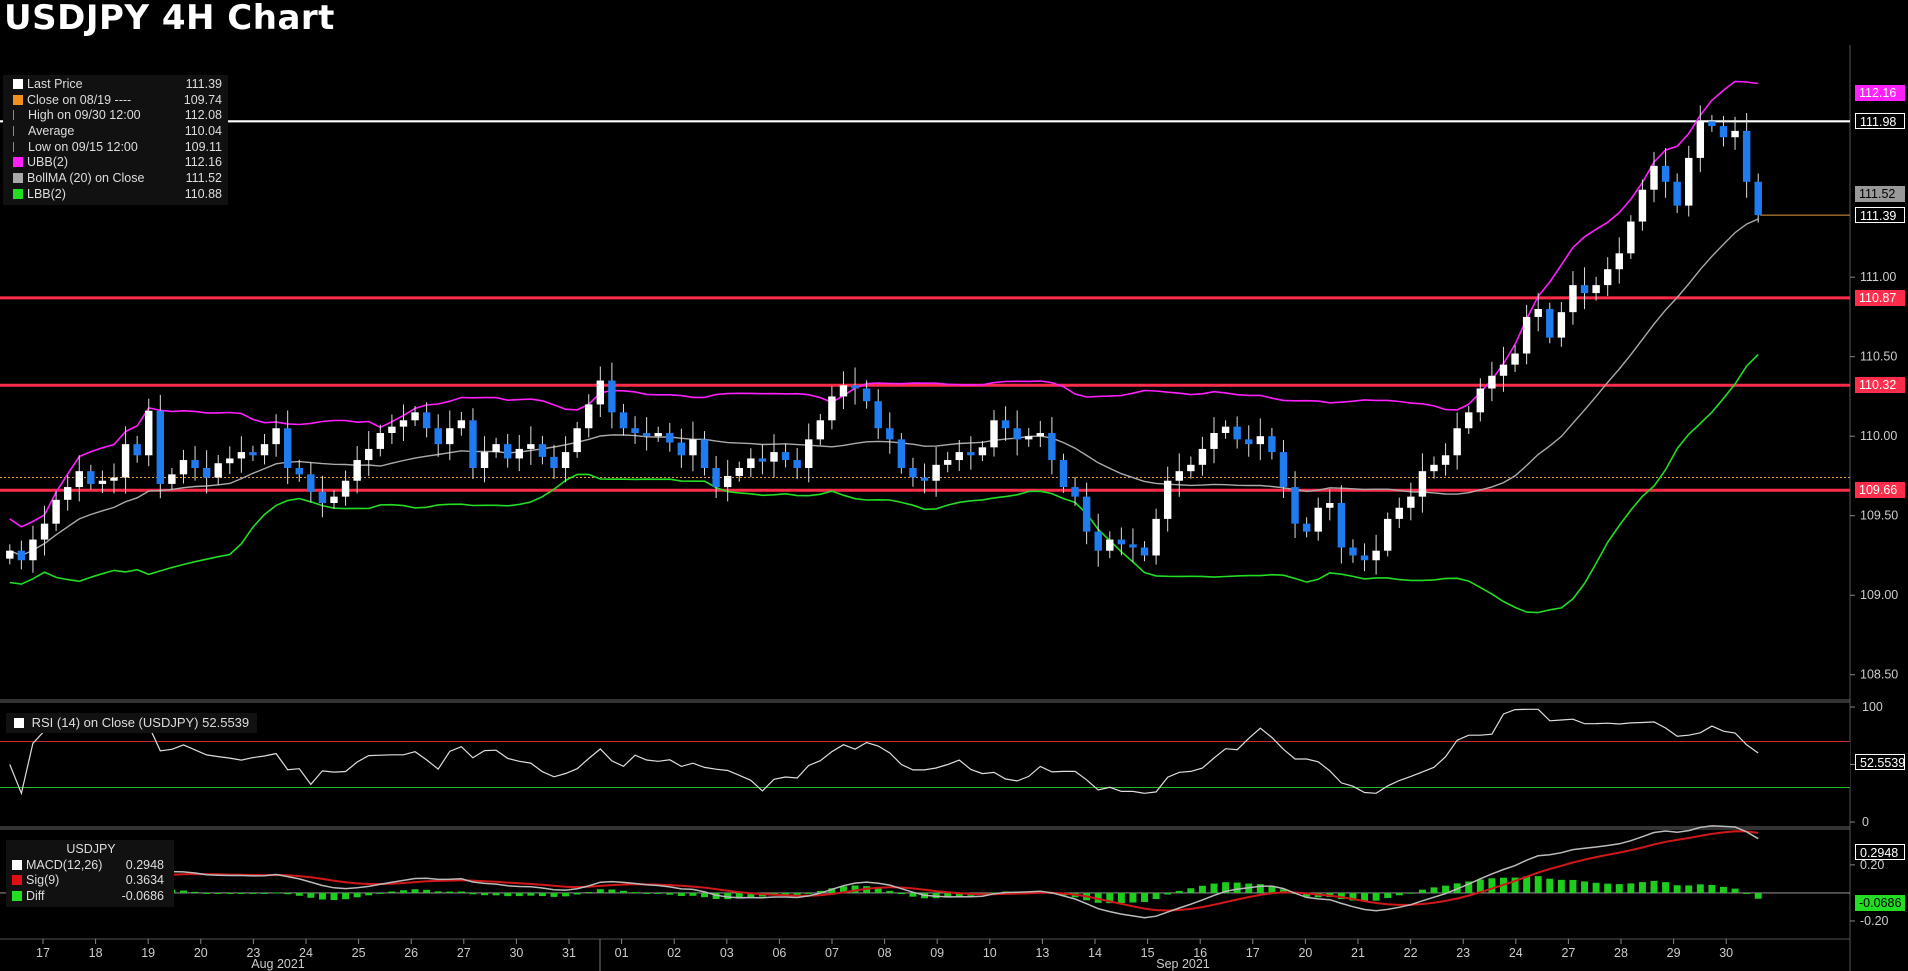  What do you see at coordinates (120, 101) in the screenshot?
I see `legend-row: Close on 08/19 ---- 109.74` at bounding box center [120, 101].